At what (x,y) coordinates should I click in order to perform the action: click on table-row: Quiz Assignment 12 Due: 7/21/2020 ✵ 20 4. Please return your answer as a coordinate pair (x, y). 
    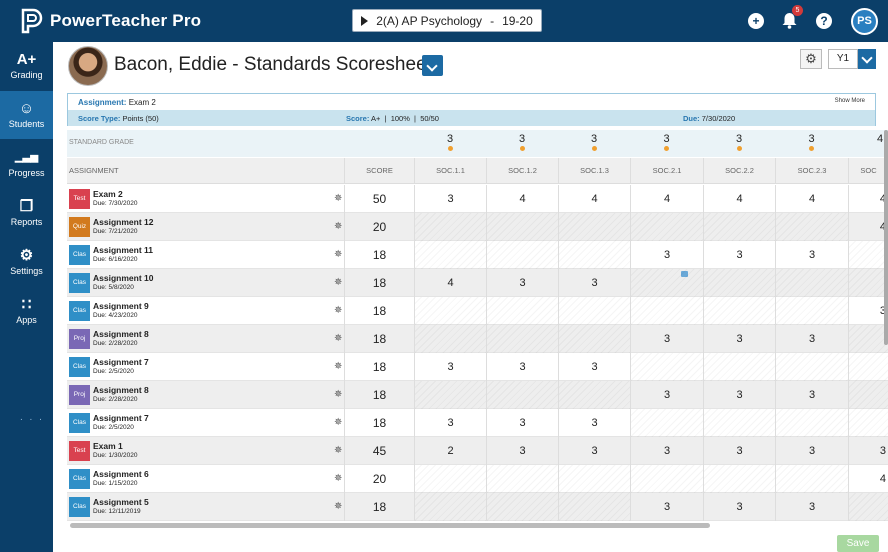
    Looking at the image, I should click on (477, 227).